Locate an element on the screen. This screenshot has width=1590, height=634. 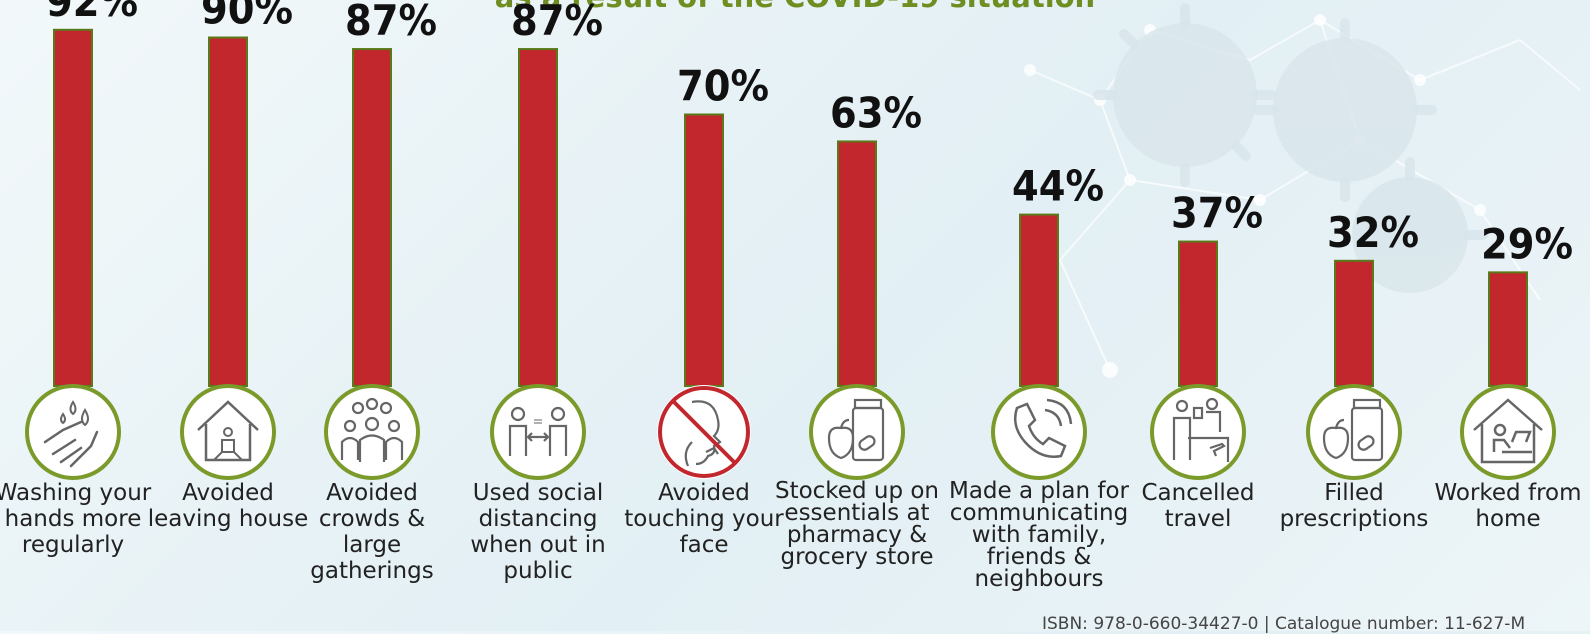
bar-value-label-6: 63% is located at coordinates (876, 112).